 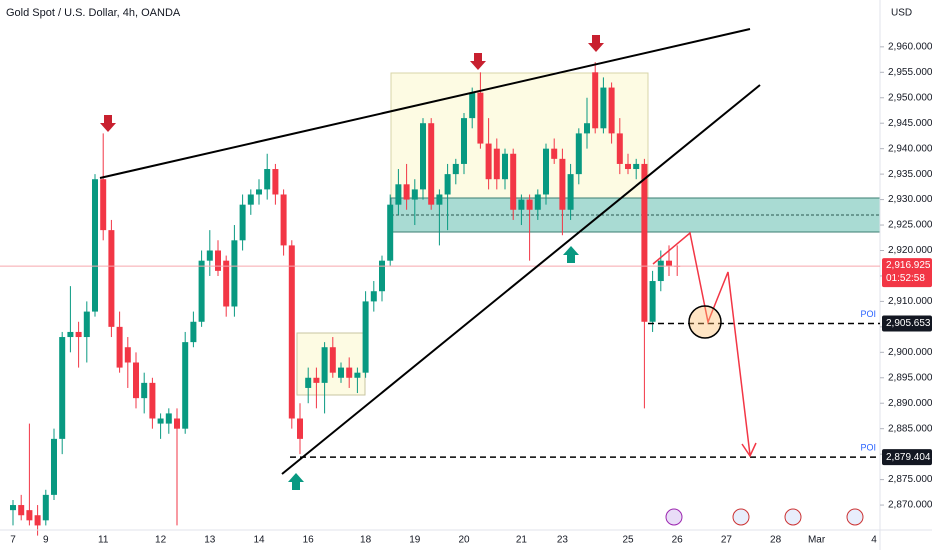 I want to click on level-name: POI, so click(x=868, y=314).